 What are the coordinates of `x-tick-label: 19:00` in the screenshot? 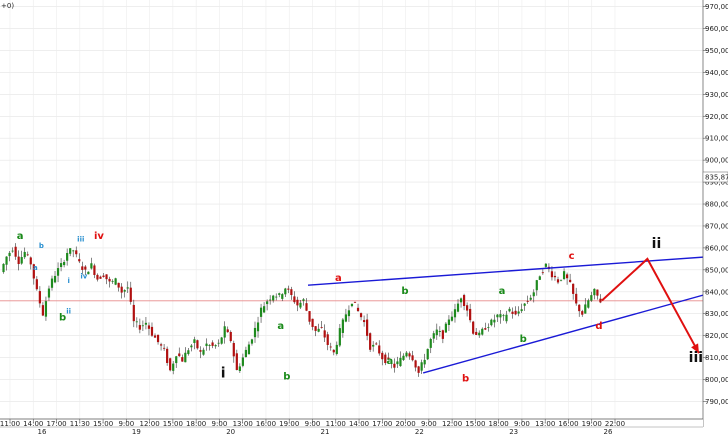 It's located at (592, 424).